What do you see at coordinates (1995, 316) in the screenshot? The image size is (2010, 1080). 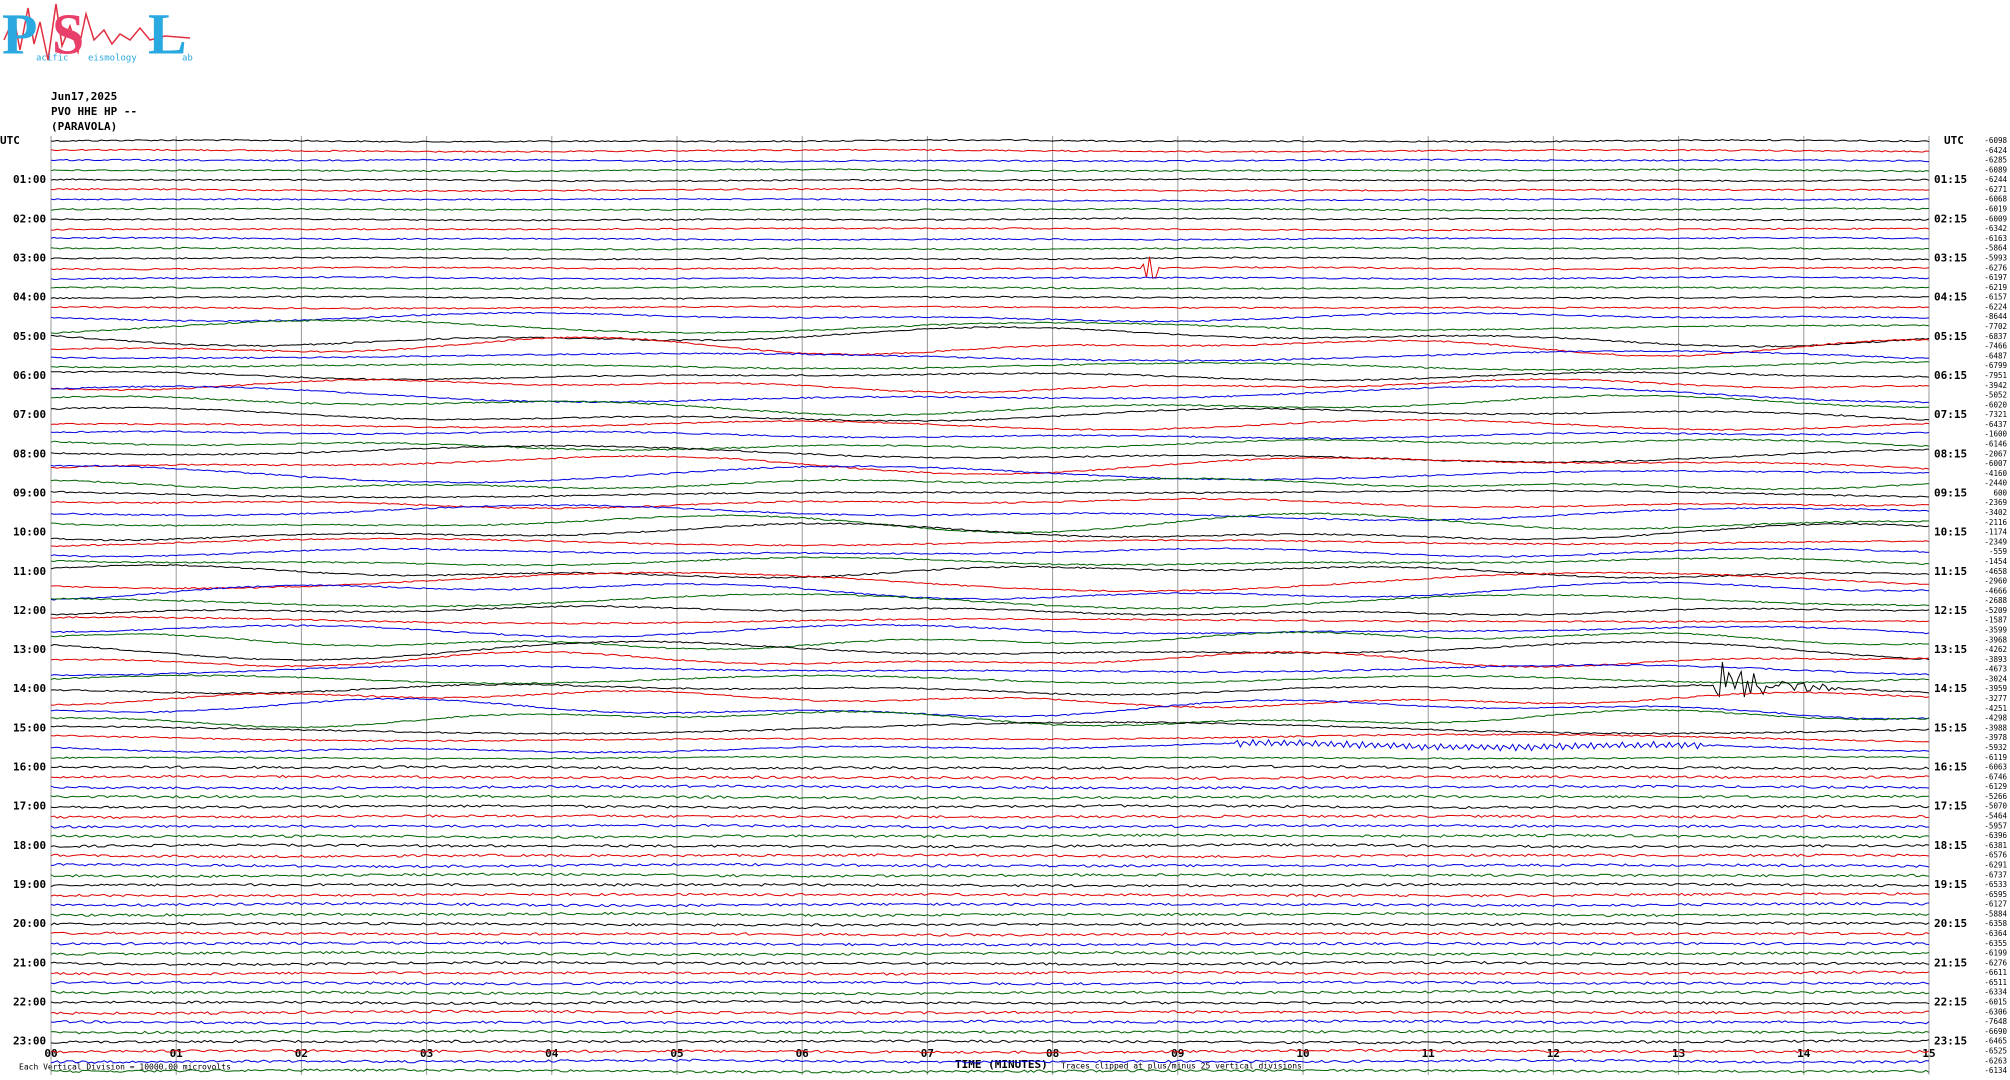 I see `trace-offset: -8644` at bounding box center [1995, 316].